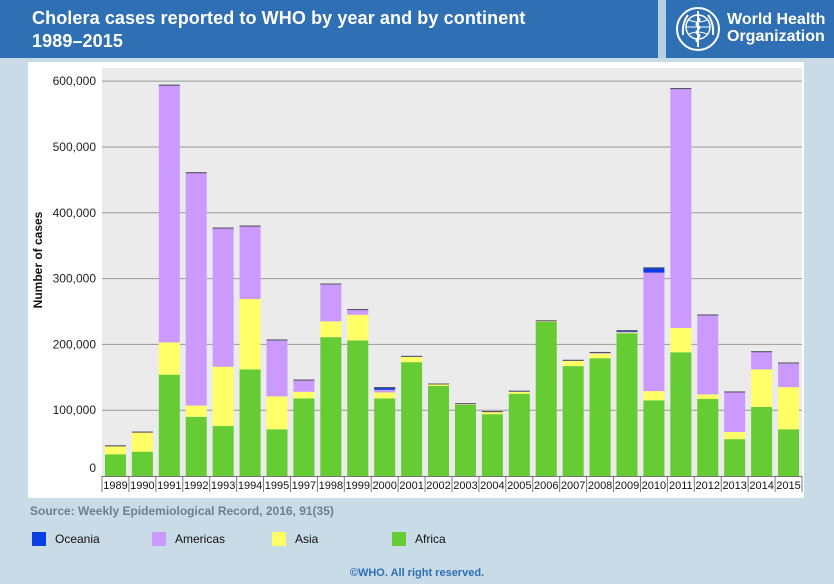 This screenshot has width=834, height=584. Describe the element at coordinates (600, 356) in the screenshot. I see `bar-asia-2008` at that location.